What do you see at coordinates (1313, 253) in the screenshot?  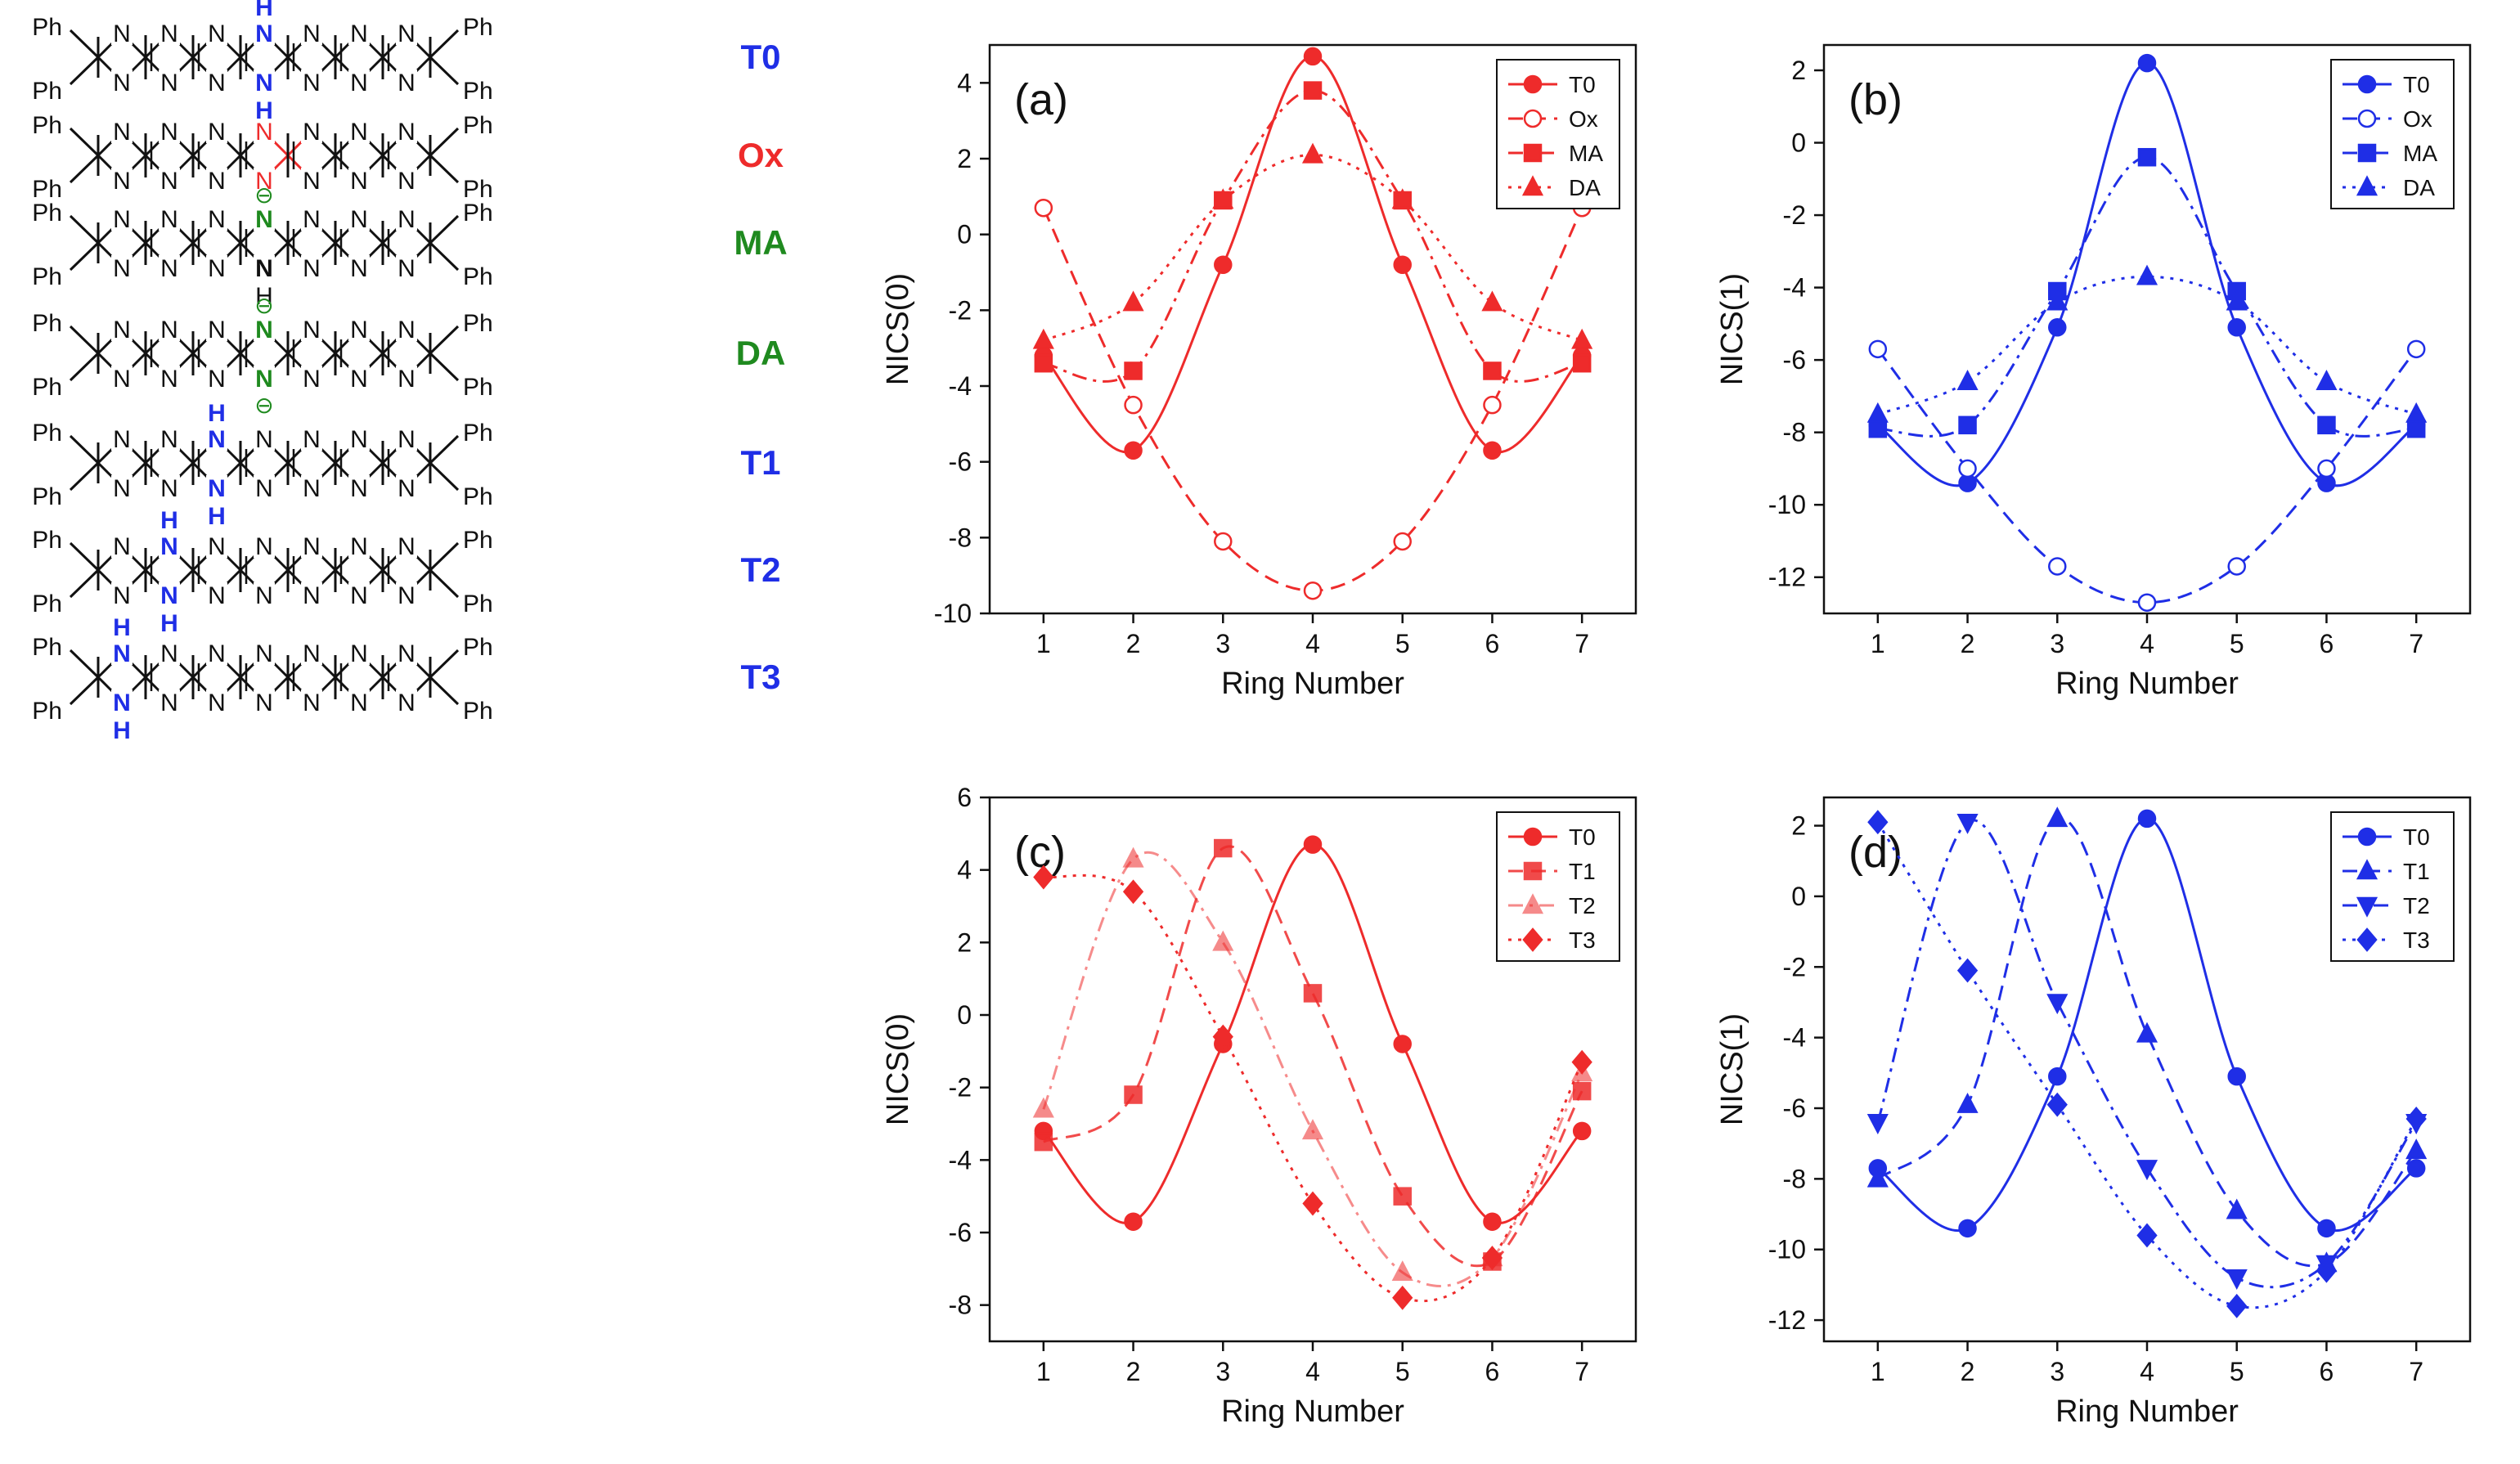 I see `series-t0` at bounding box center [1313, 253].